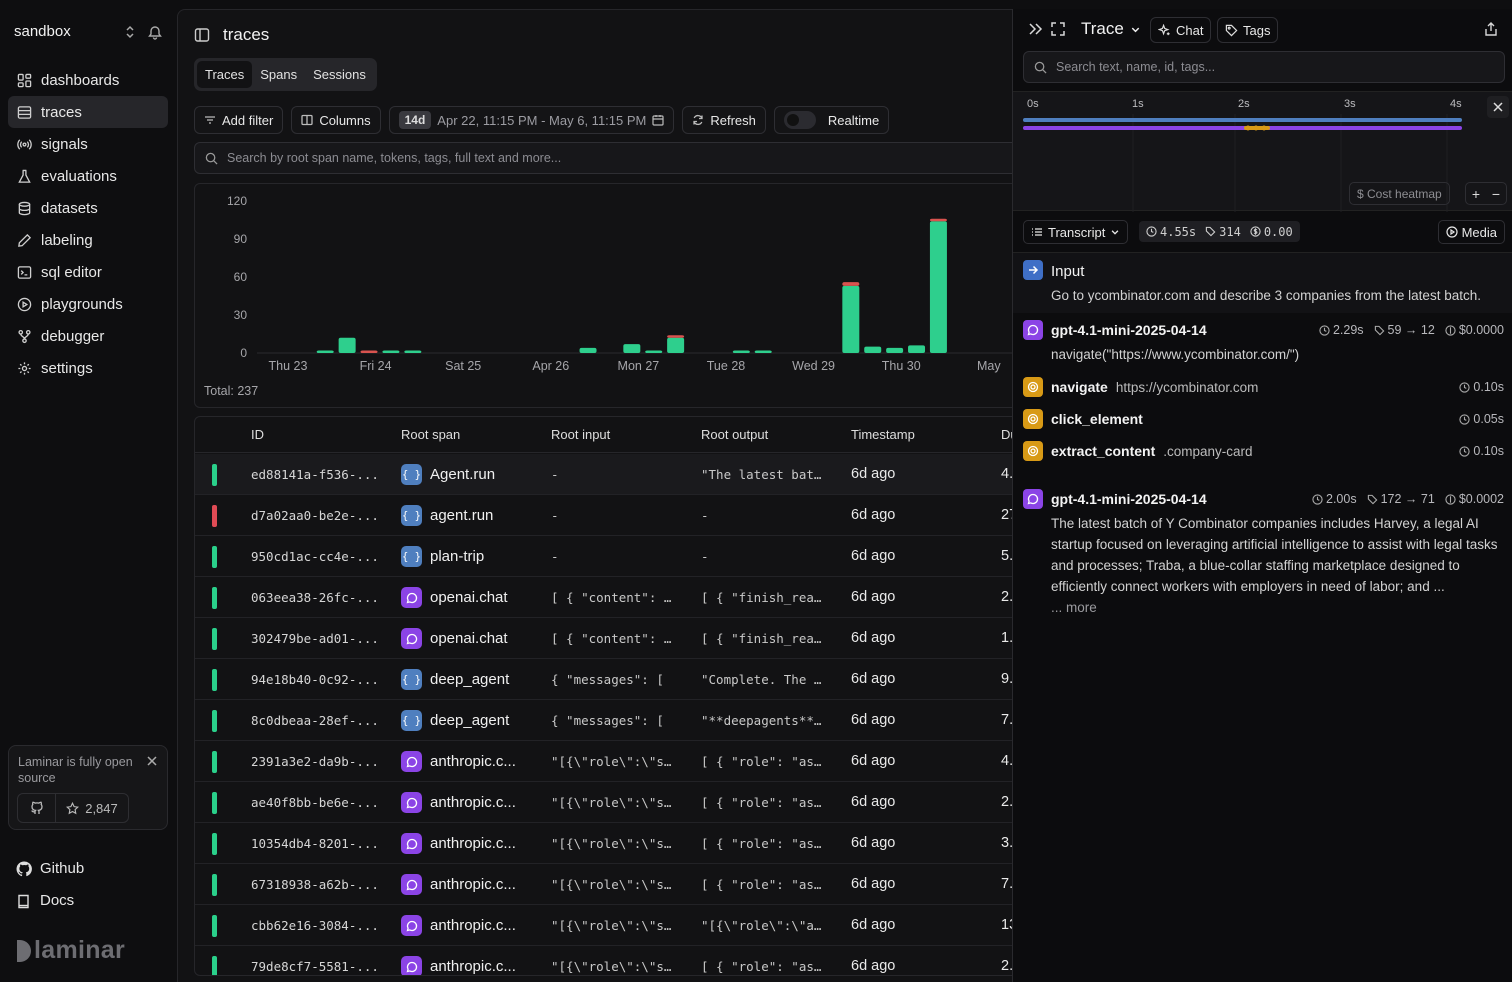  Describe the element at coordinates (88, 112) in the screenshot. I see `sidebar-item-traces: traces` at that location.